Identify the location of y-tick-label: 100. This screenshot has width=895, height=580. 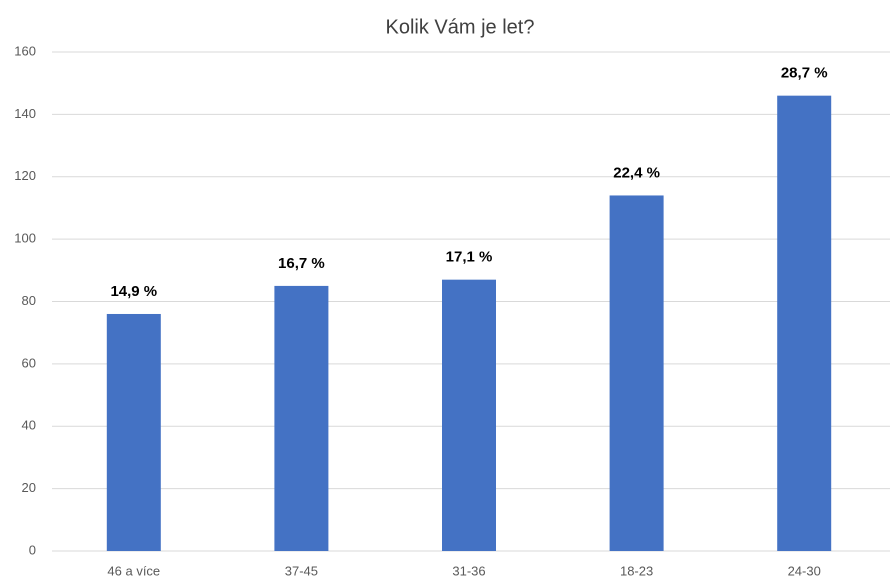
(25, 238).